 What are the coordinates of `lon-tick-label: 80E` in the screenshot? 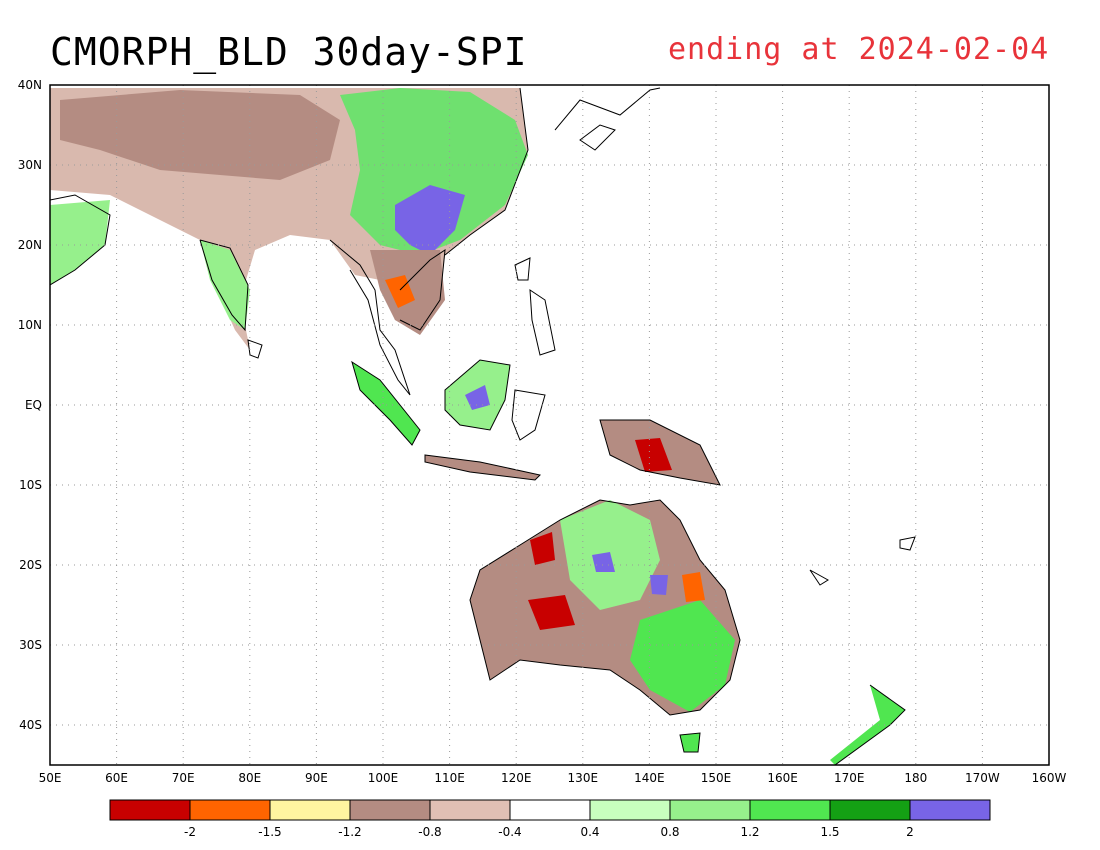 It's located at (249, 778).